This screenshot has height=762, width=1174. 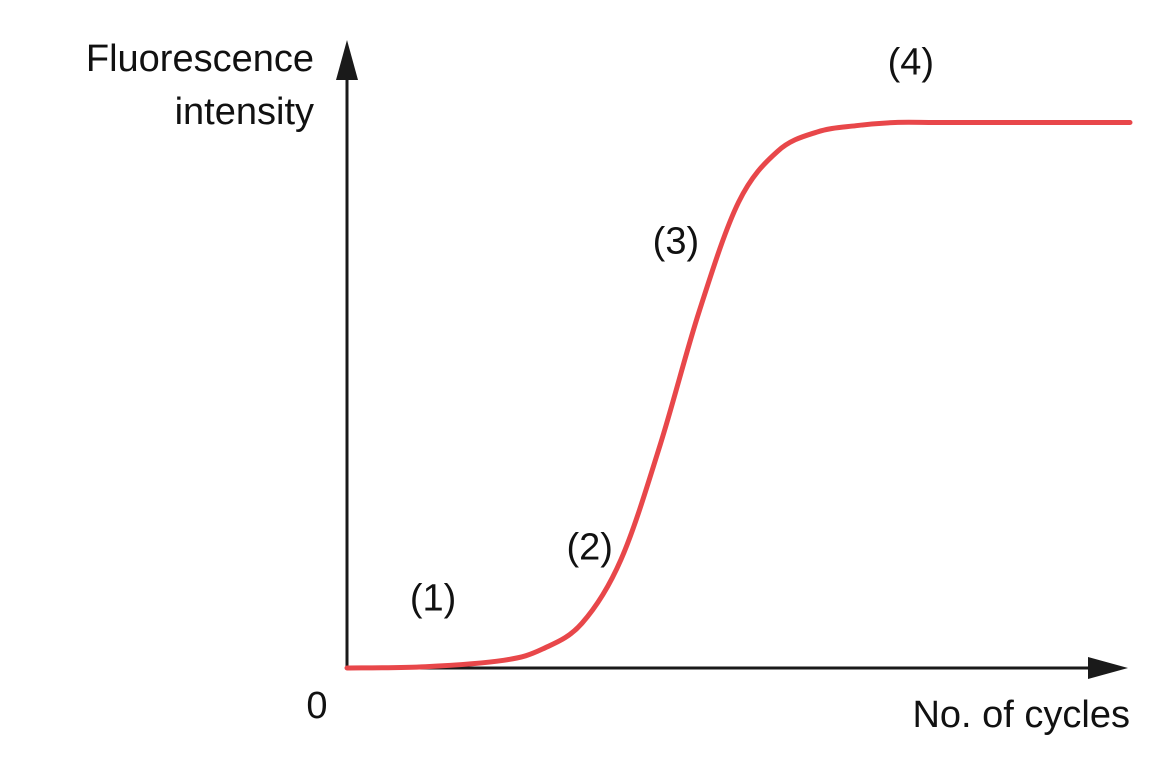 I want to click on phase-label-1: (1), so click(x=433, y=599).